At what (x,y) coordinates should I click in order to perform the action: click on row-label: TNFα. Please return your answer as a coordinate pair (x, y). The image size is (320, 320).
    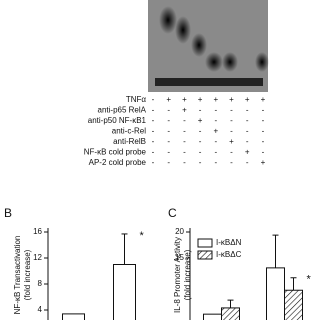
    Looking at the image, I should click on (136, 99).